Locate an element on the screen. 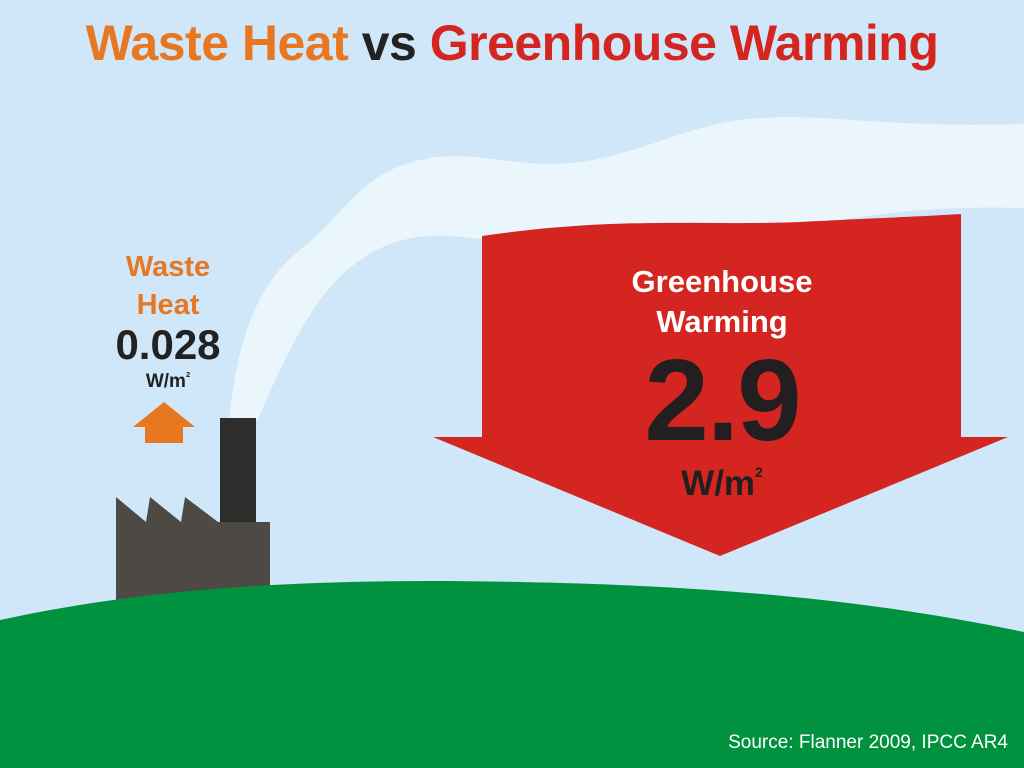 The height and width of the screenshot is (768, 1024). waste-heat-info: Waste Heat 0.028 W/m2 is located at coordinates (168, 319).